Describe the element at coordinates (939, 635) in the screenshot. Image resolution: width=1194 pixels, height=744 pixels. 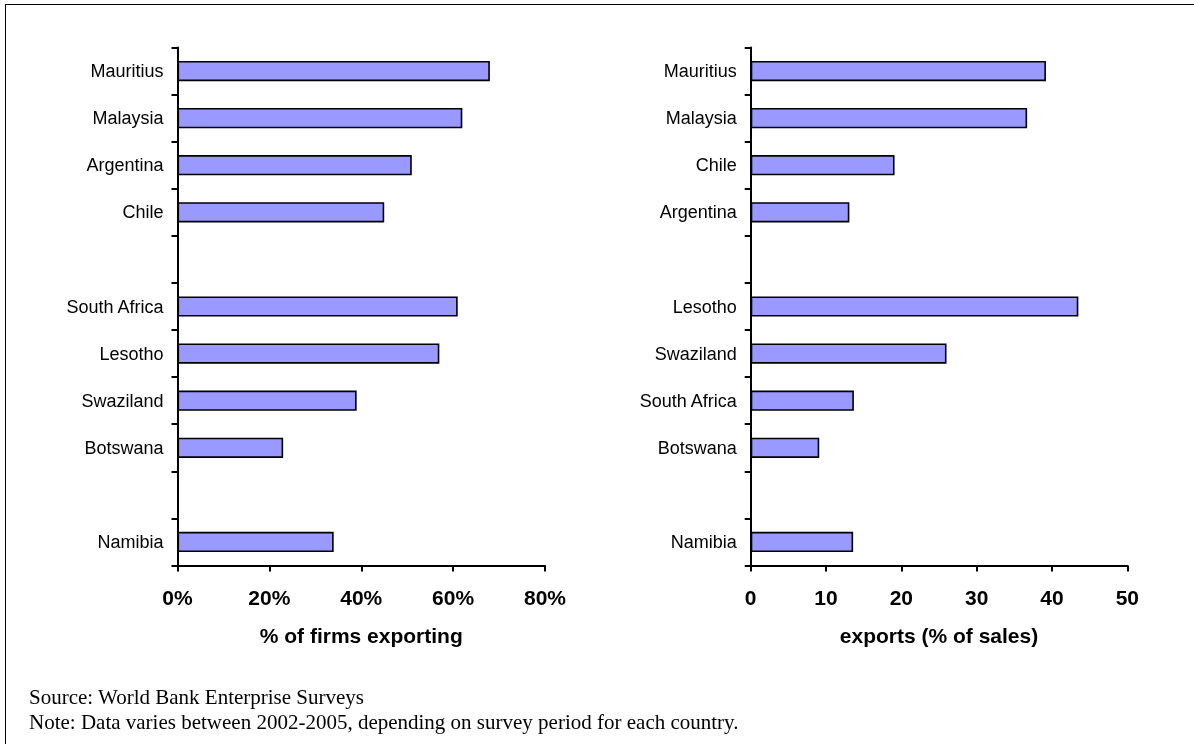
I see `x-axis-title: exports (% of sales)` at that location.